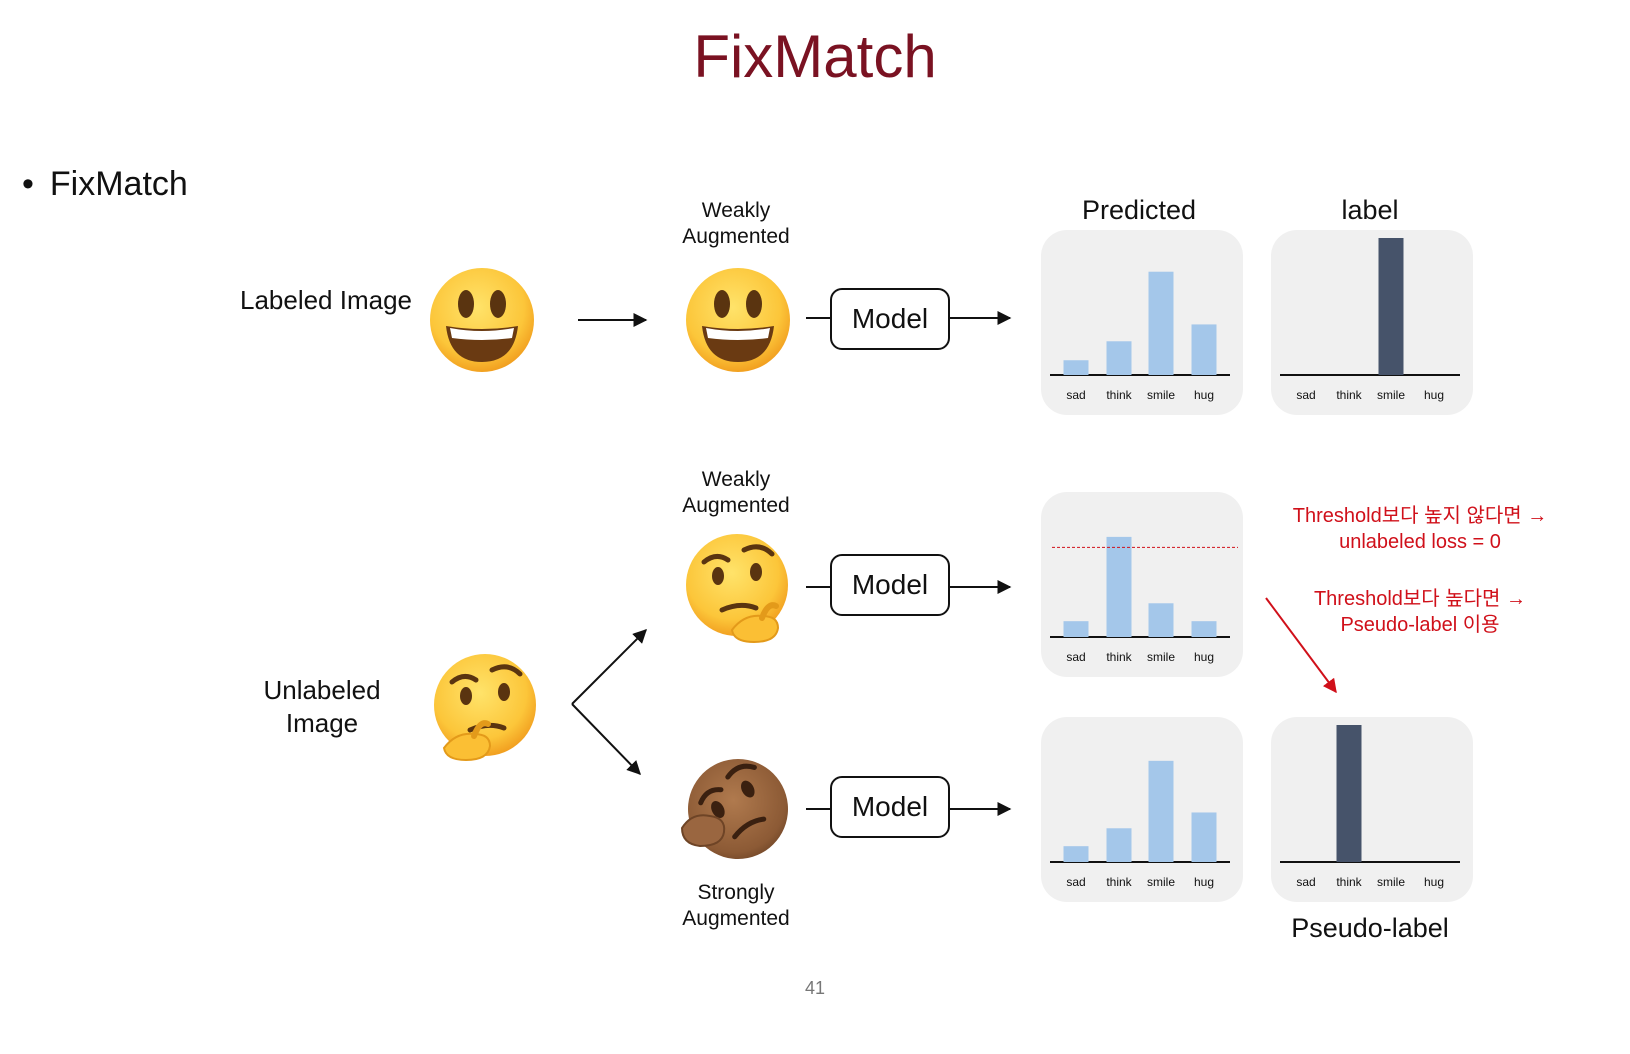  I want to click on labeled-image-label: Labeled Image, so click(326, 300).